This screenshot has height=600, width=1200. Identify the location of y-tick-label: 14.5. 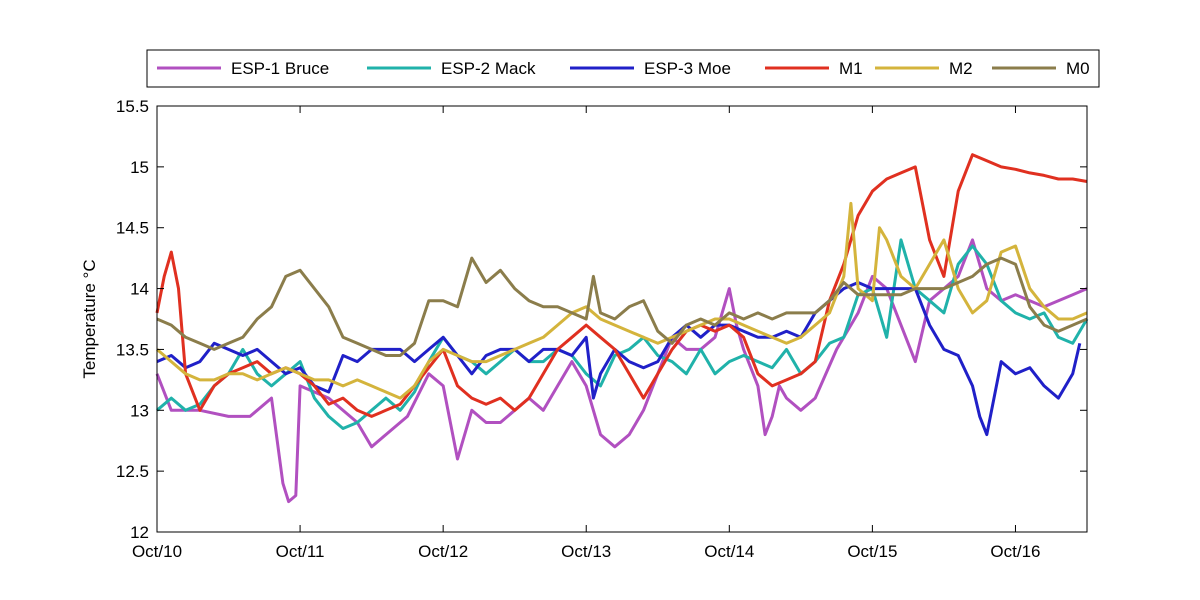
(132, 228).